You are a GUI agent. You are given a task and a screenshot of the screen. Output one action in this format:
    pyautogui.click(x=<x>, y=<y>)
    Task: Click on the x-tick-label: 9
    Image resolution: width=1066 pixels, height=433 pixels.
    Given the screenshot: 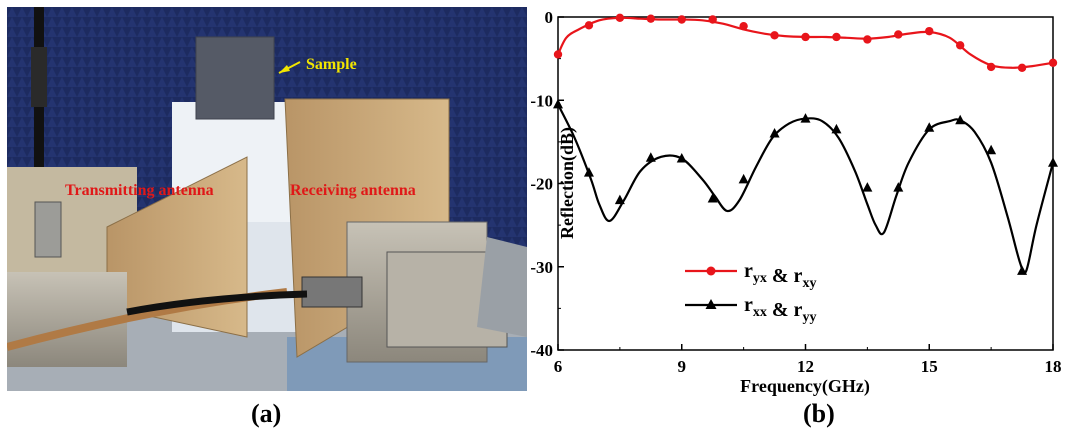 What is the action you would take?
    pyautogui.click(x=682, y=366)
    